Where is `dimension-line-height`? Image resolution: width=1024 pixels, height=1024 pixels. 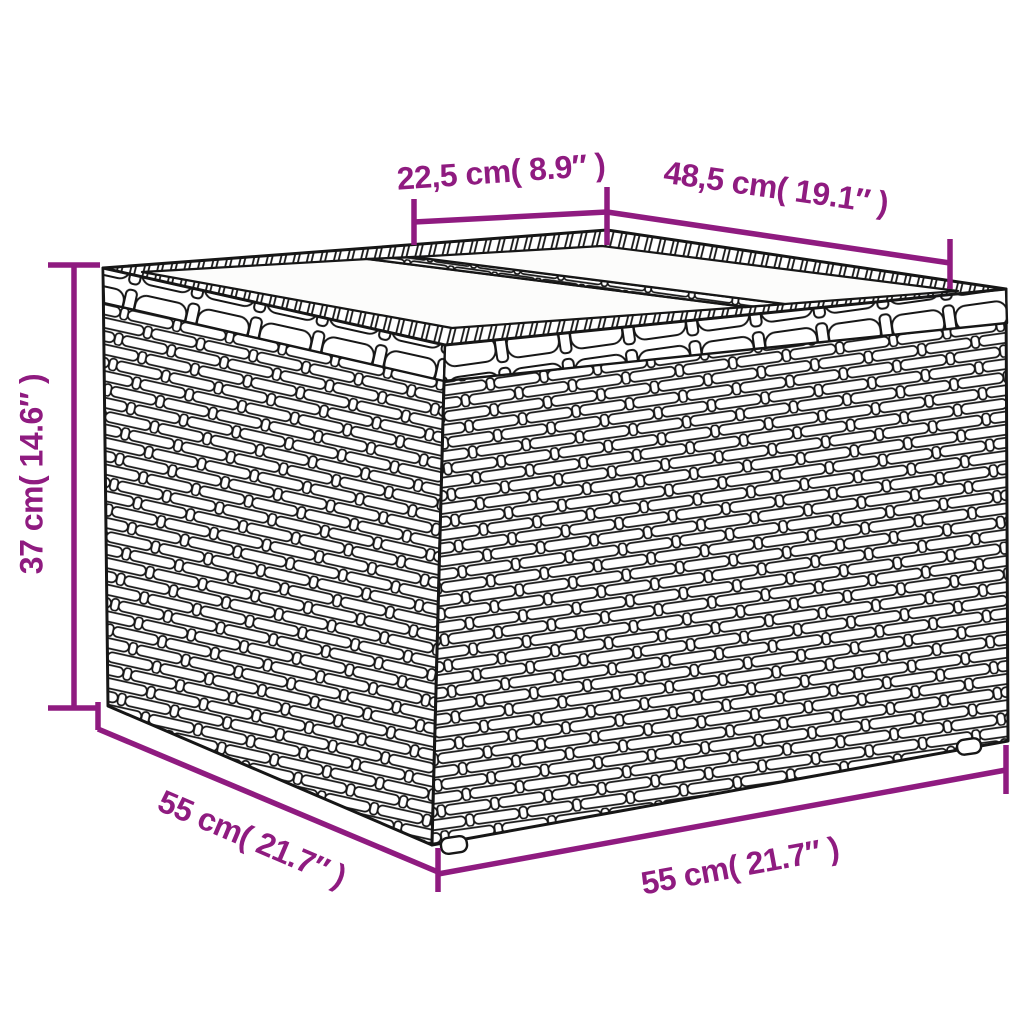 dimension-line-height is located at coordinates (74, 486).